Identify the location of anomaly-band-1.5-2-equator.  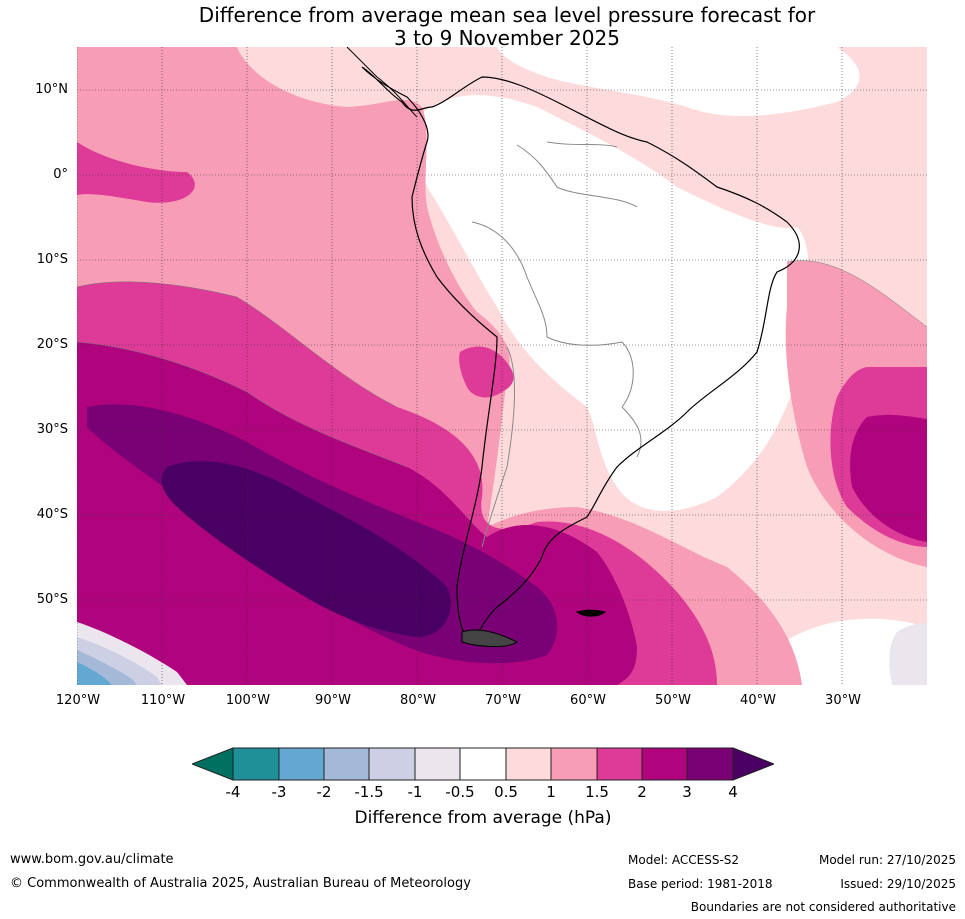
(136, 172).